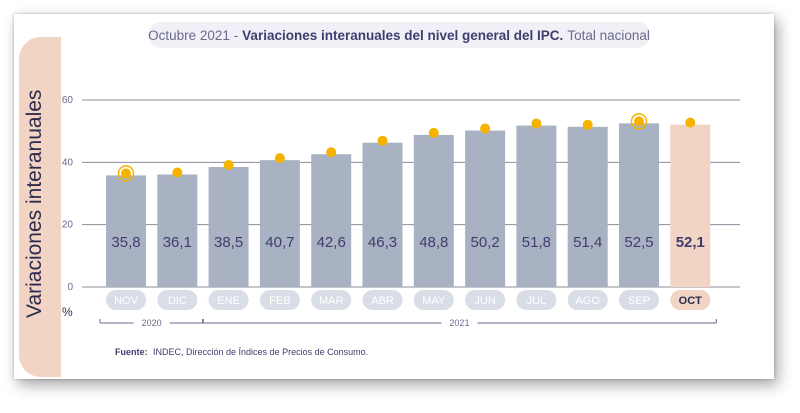 The height and width of the screenshot is (413, 800). Describe the element at coordinates (639, 205) in the screenshot. I see `bar-sep` at that location.